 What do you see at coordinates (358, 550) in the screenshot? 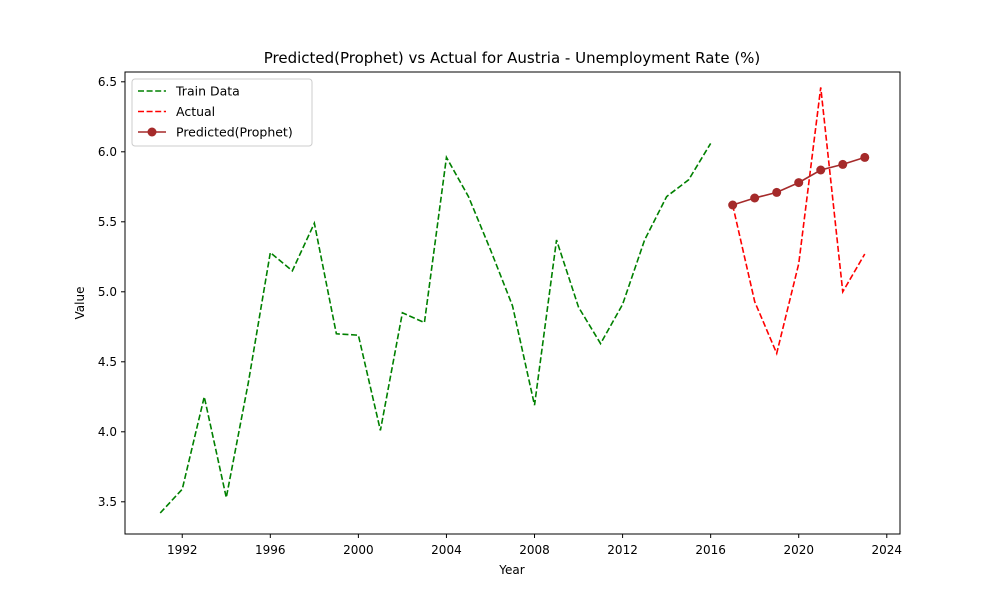
I see `x-tick-label: 2000` at bounding box center [358, 550].